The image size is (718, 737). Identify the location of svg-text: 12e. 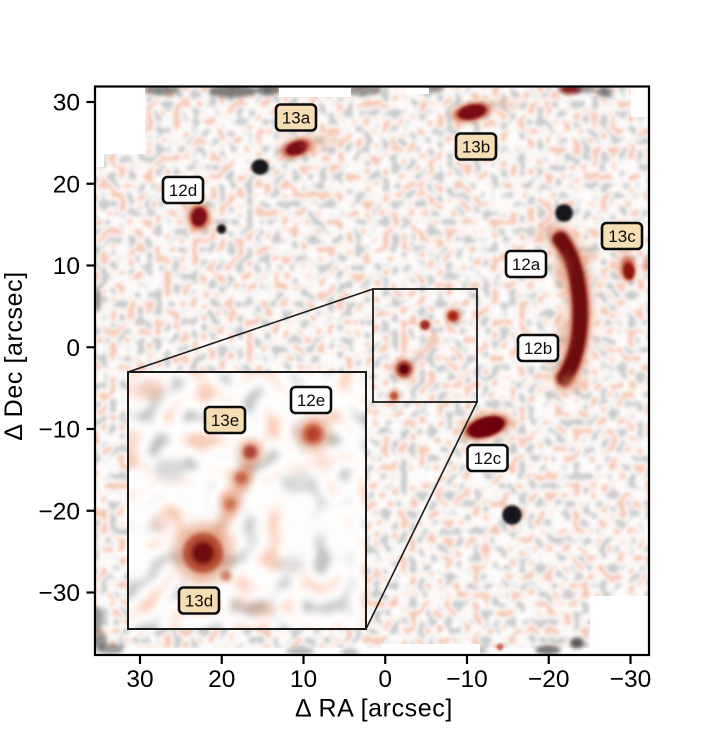
(311, 400).